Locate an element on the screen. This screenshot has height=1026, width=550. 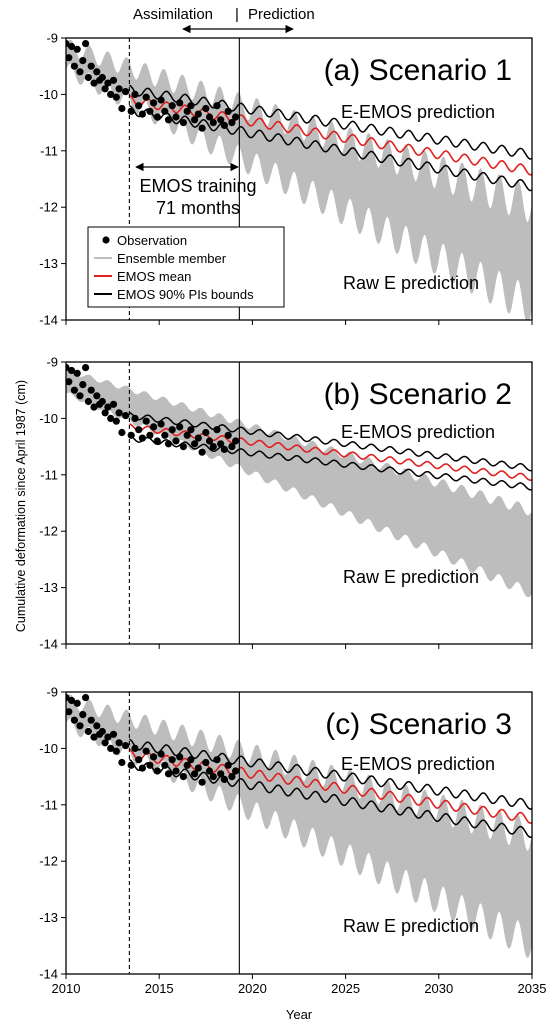
y-tick-label: -10 is located at coordinates (48, 748).